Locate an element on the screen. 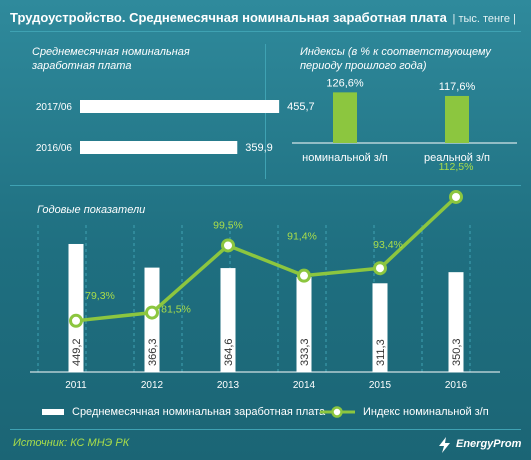 The height and width of the screenshot is (460, 531). annual-bar-value-label: 366,3 is located at coordinates (153, 352).